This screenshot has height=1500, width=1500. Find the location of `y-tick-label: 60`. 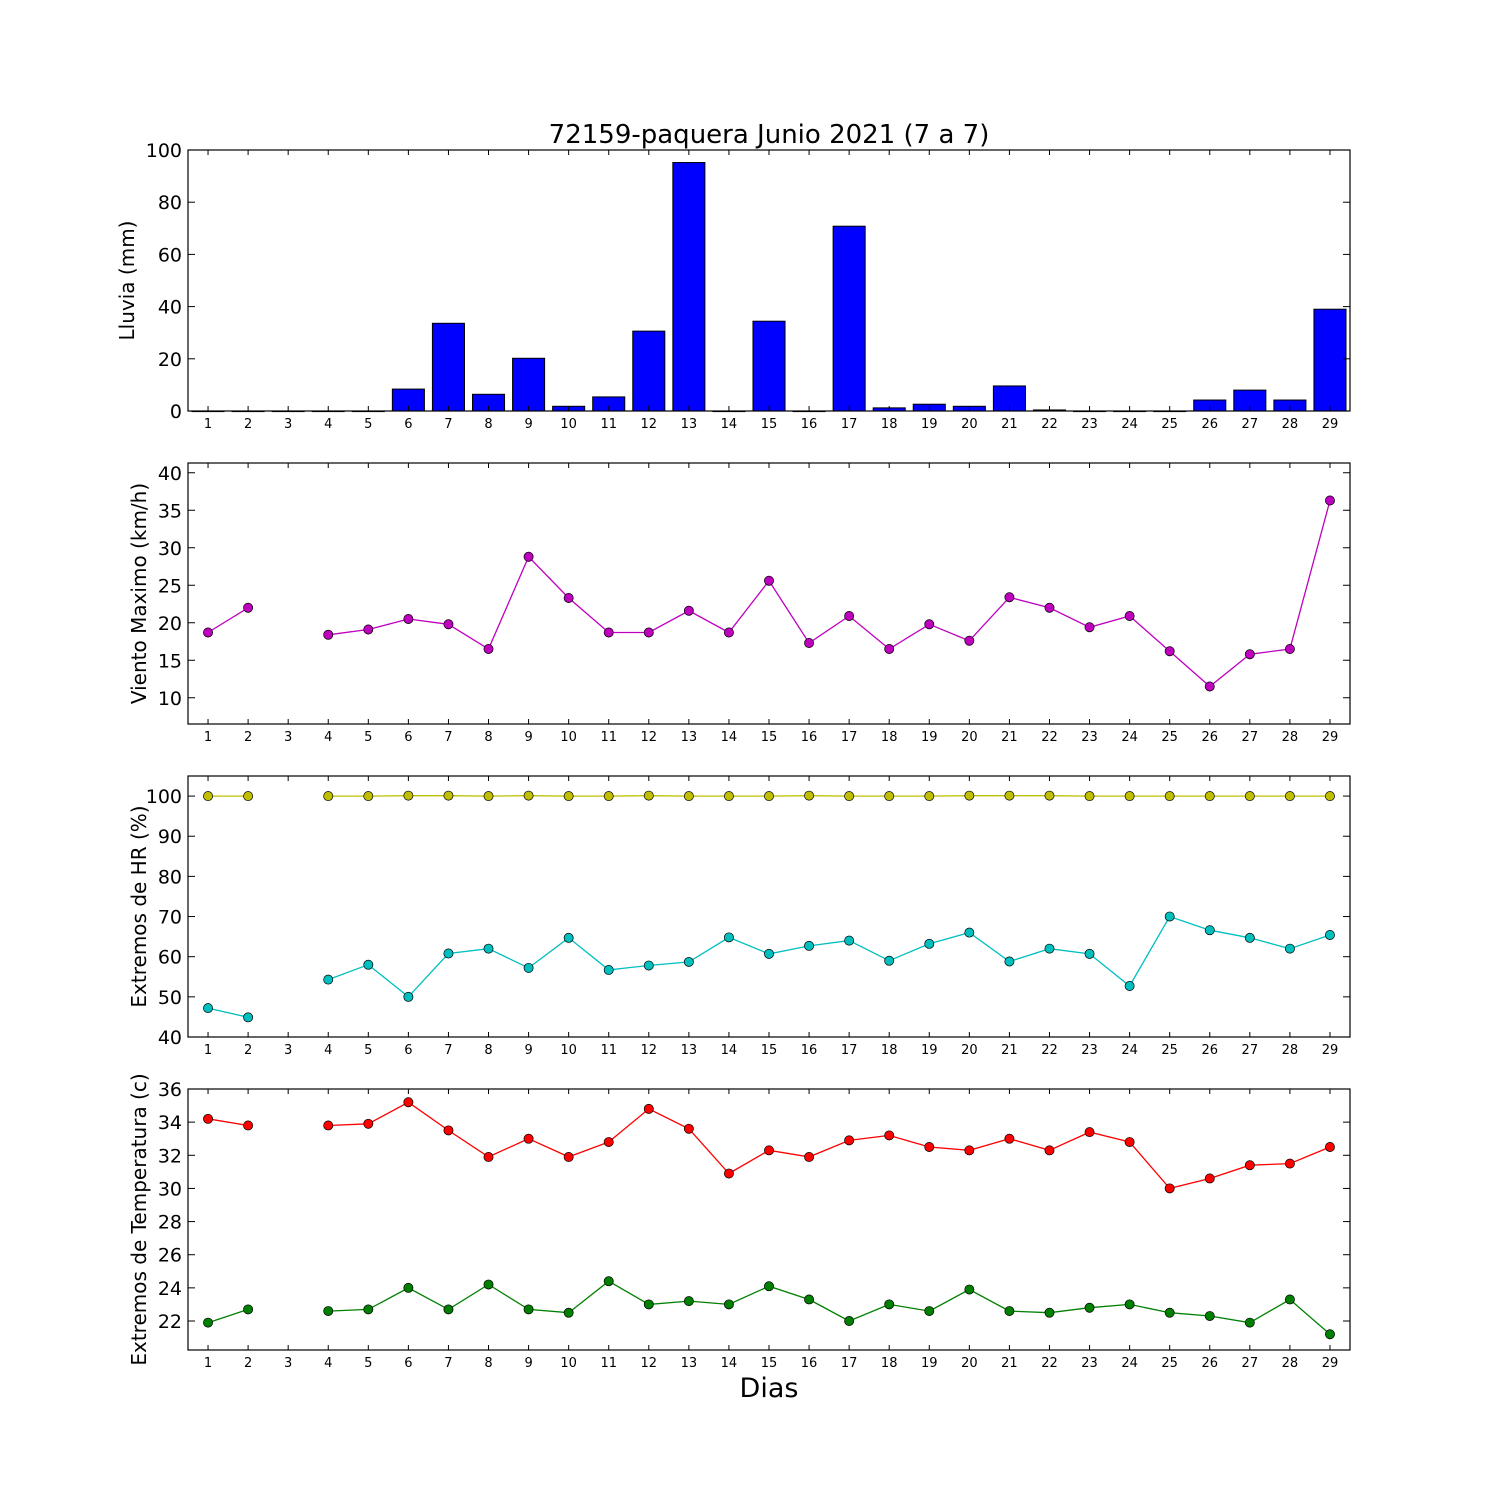

y-tick-label: 60 is located at coordinates (170, 255).